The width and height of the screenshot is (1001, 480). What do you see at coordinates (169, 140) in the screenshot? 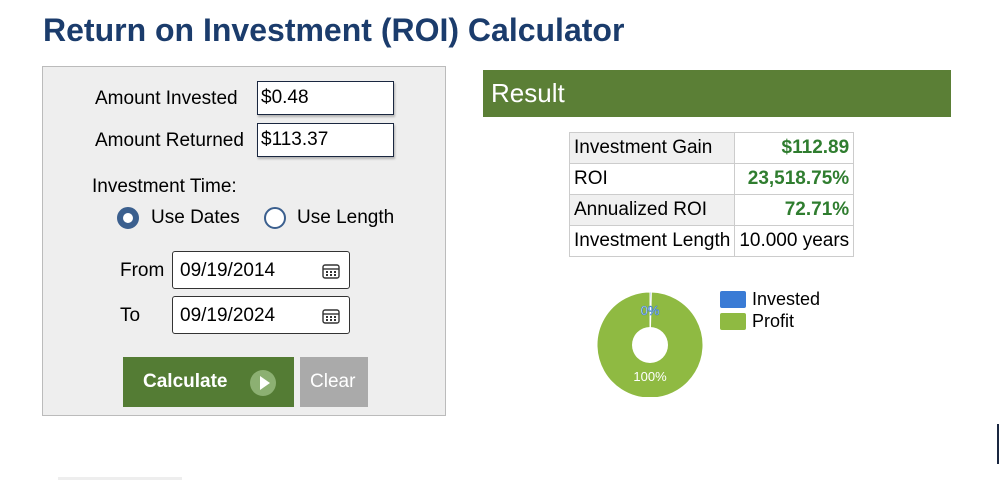
I see `amount-returned-label: Amount Returned` at bounding box center [169, 140].